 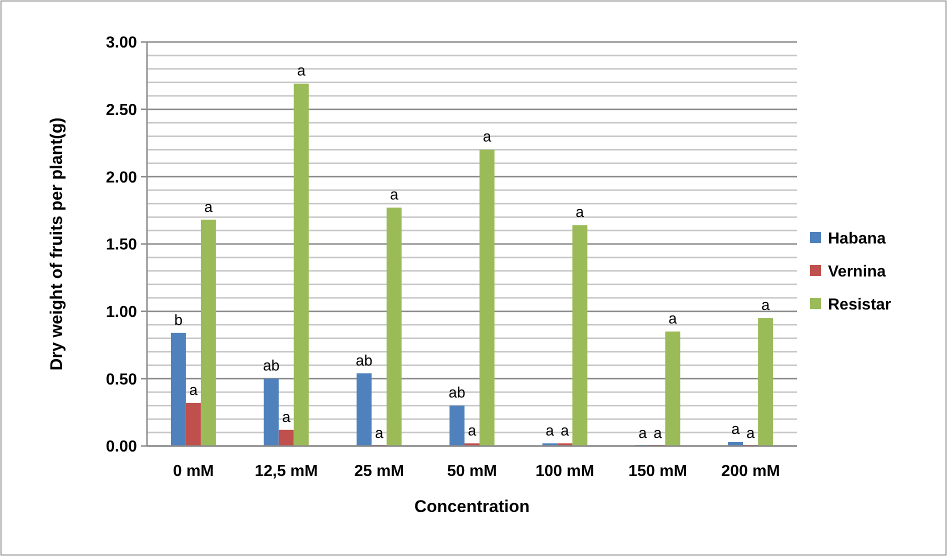 What do you see at coordinates (122, 447) in the screenshot?
I see `y-tick-label: 0.00` at bounding box center [122, 447].